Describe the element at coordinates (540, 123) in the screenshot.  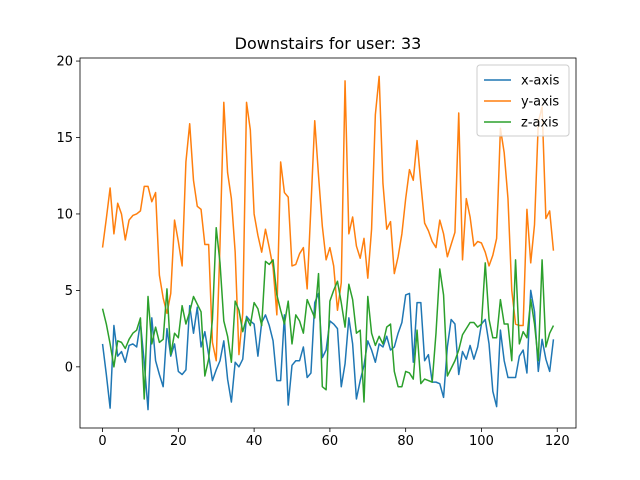
I see `legend-label: z-axis` at that location.